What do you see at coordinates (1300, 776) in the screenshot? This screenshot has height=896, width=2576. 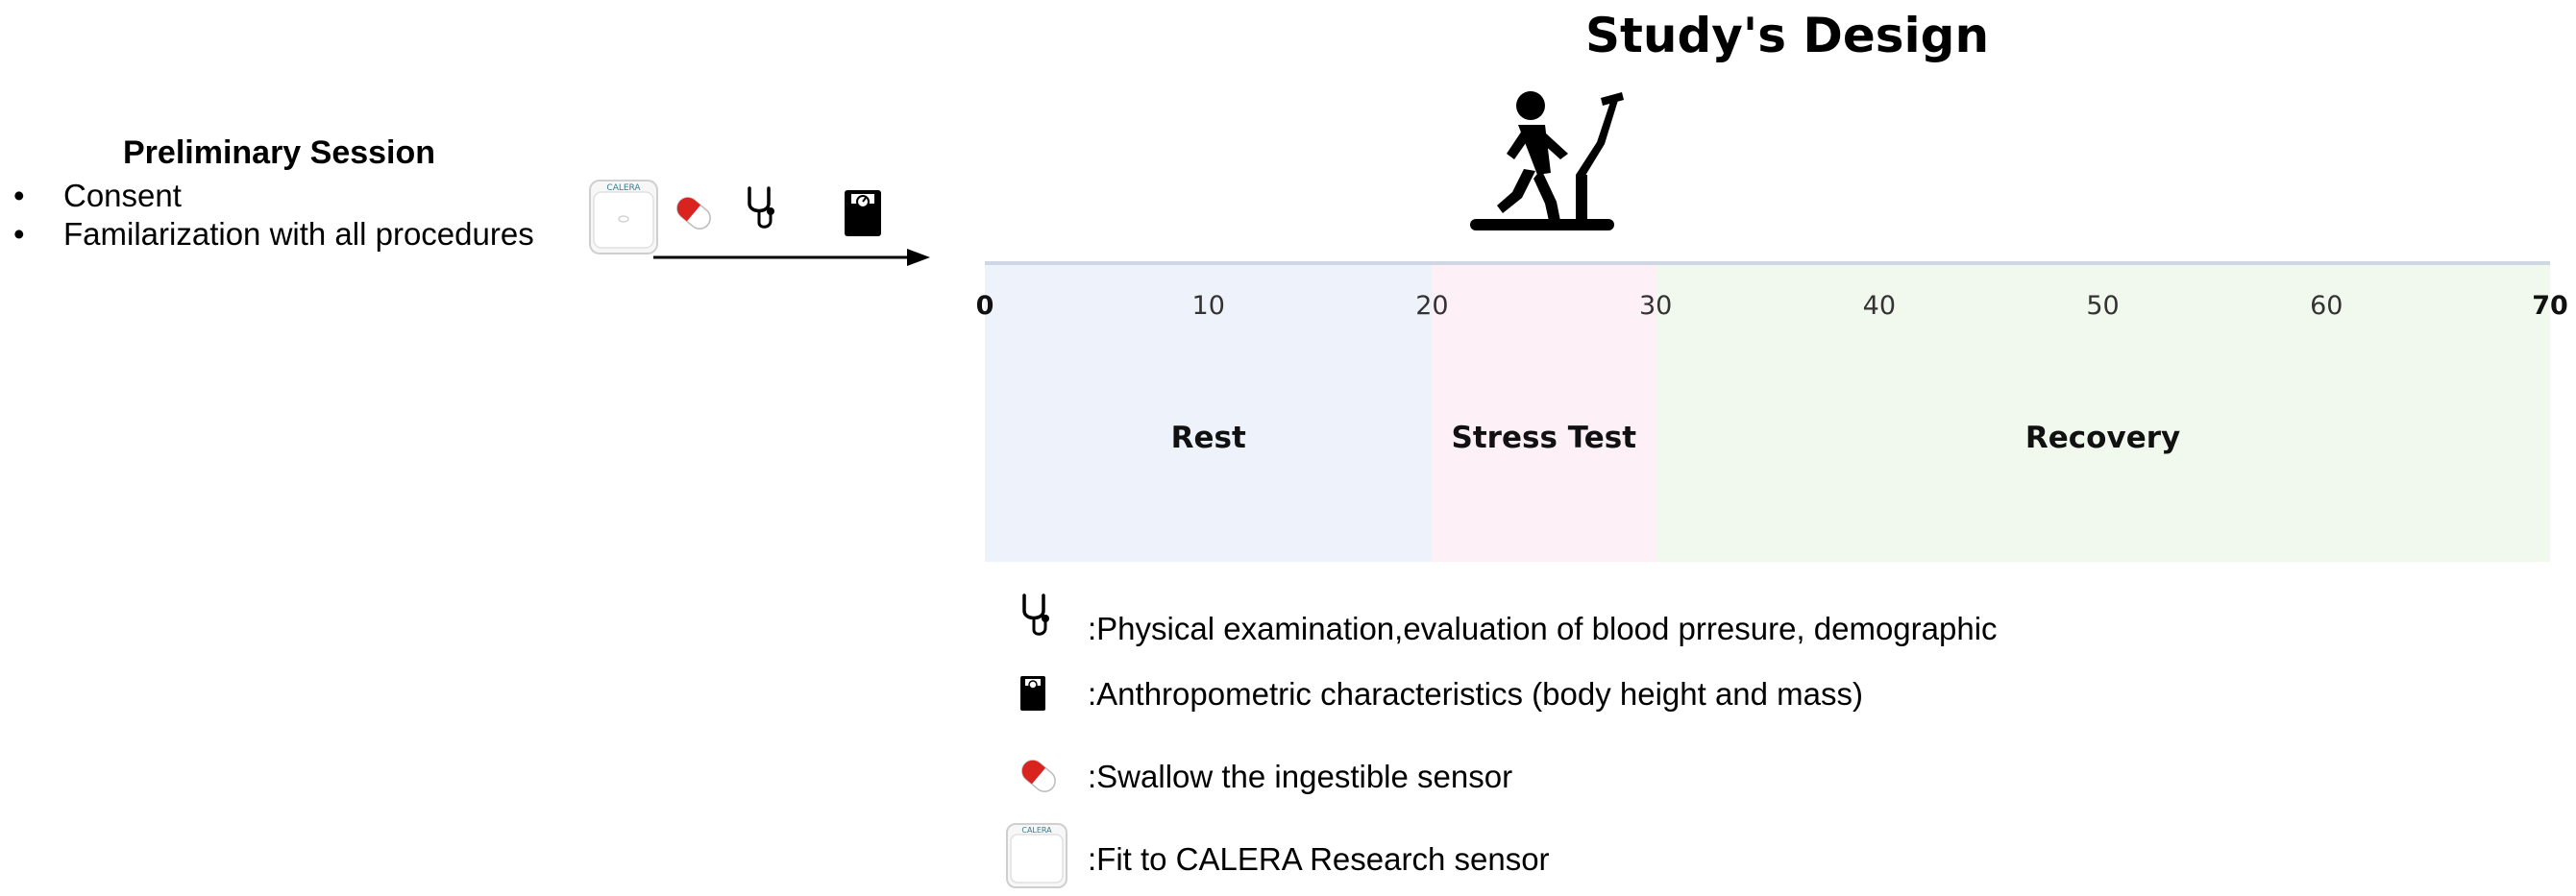 I see `legend-ingestible-sensor: :Swallow the ingestible sensor` at bounding box center [1300, 776].